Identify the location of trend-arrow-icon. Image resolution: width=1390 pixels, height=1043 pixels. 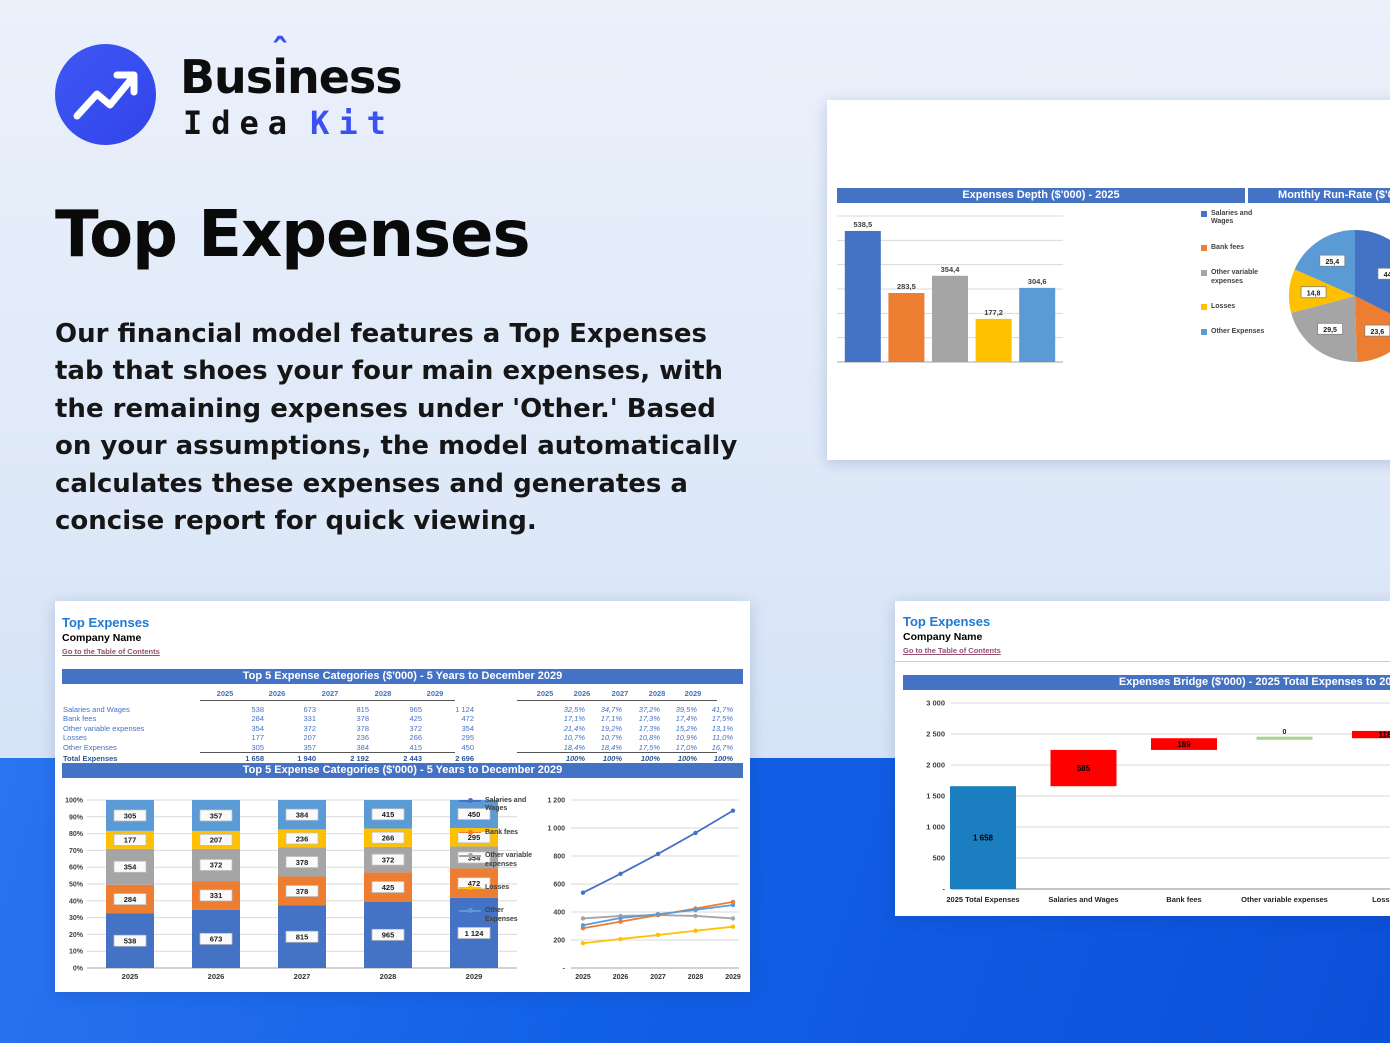
(105, 95).